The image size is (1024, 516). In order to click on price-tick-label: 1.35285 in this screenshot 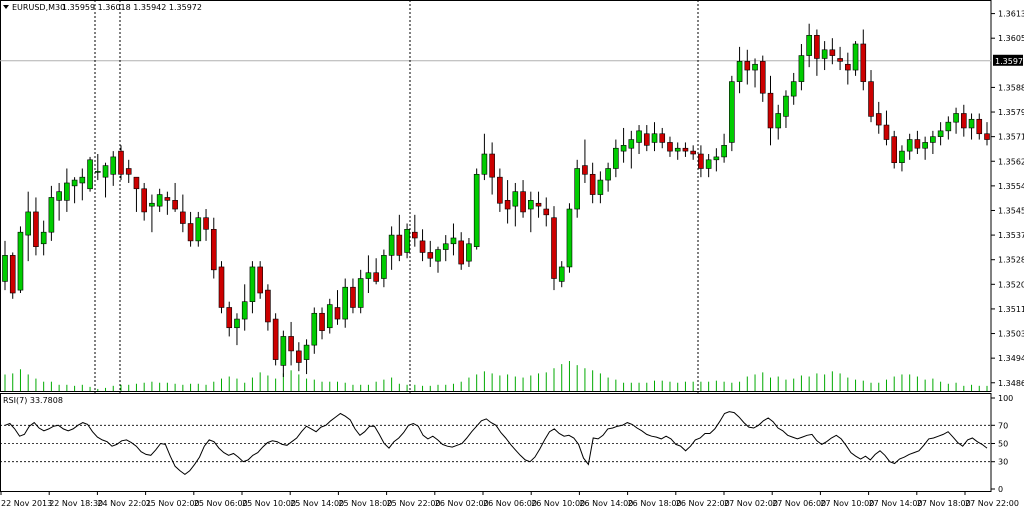, I will do `click(1011, 260)`.